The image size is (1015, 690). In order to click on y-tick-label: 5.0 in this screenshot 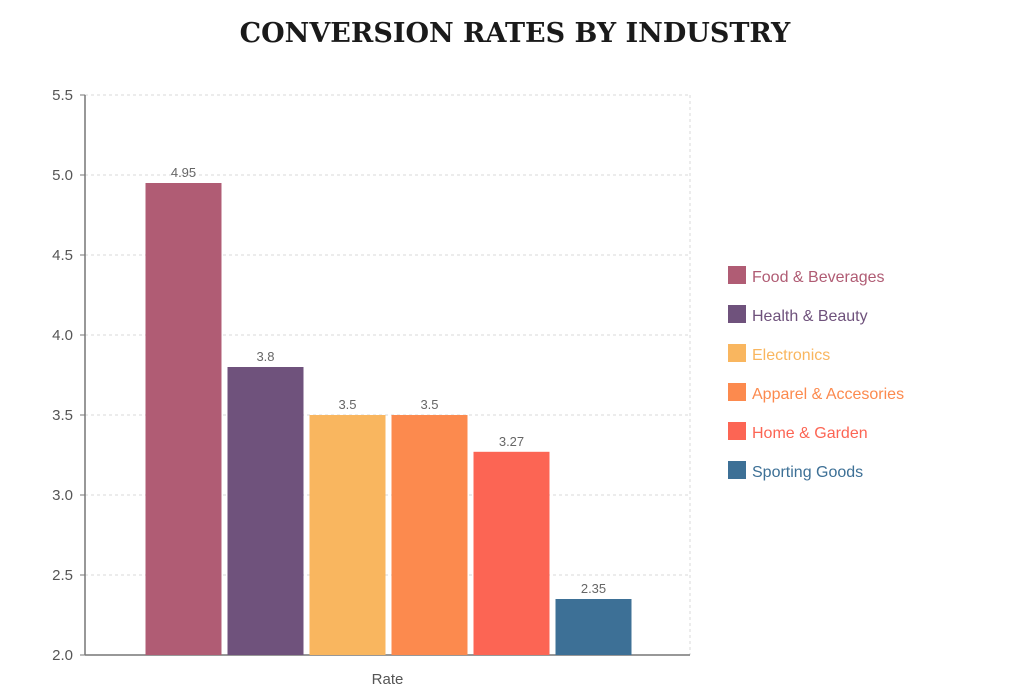, I will do `click(62, 175)`.